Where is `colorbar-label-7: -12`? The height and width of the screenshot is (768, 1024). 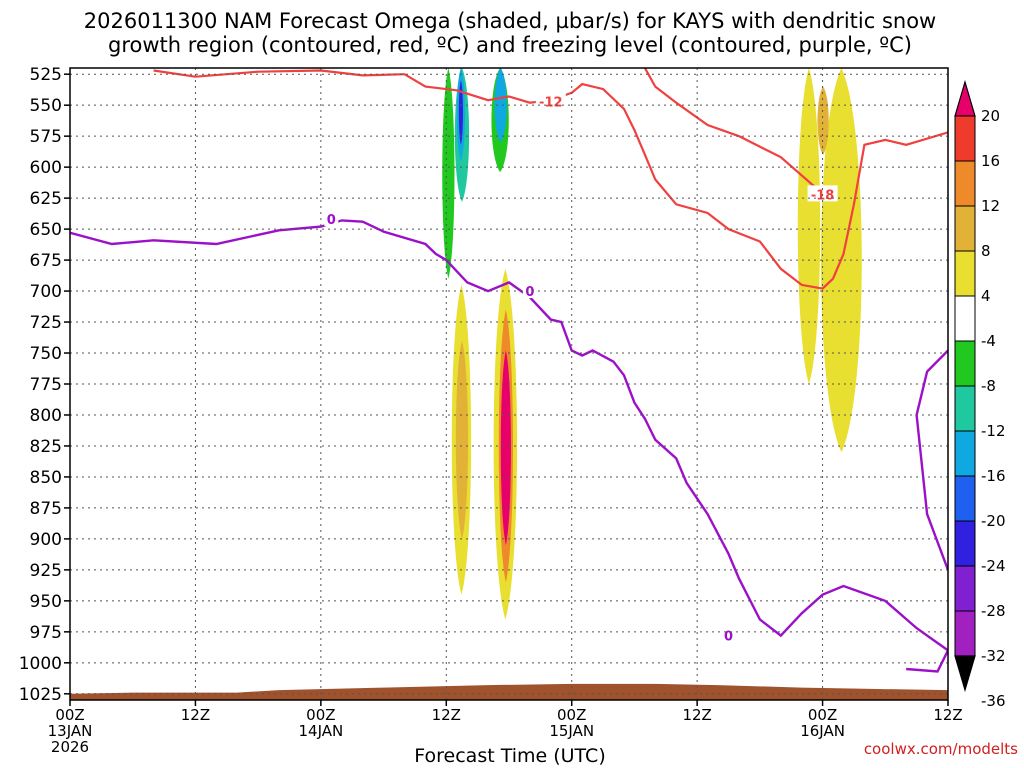 colorbar-label-7: -12 is located at coordinates (993, 431).